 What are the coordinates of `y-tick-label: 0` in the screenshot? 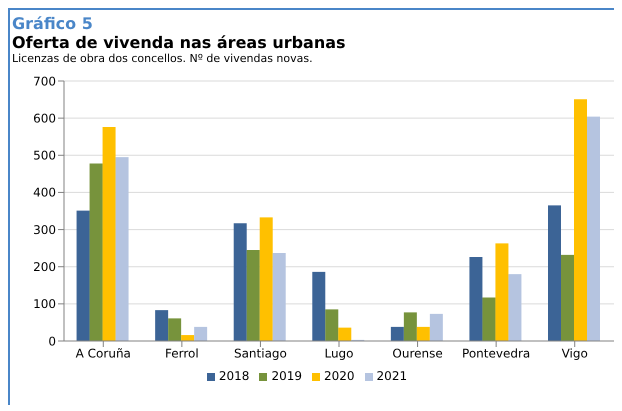 It's located at (52, 341).